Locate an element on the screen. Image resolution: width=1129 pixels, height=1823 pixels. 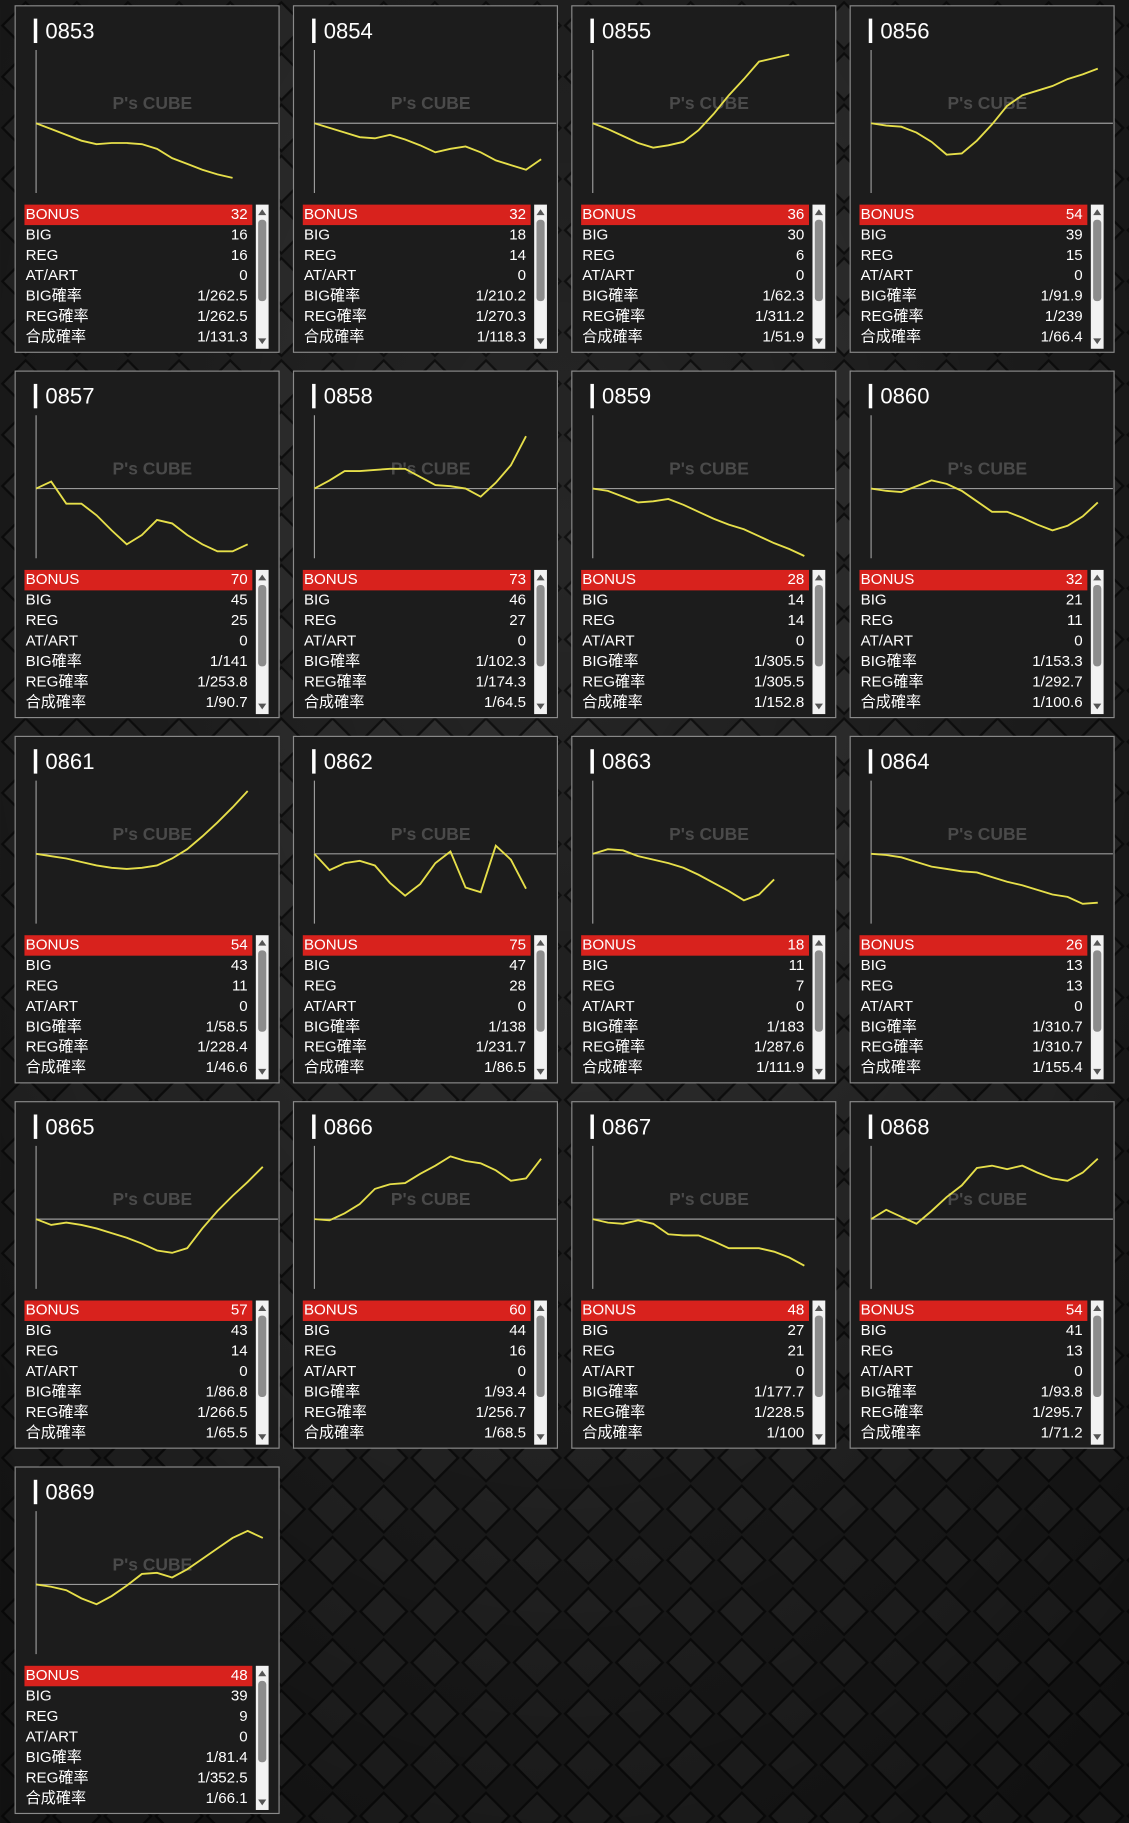
stat-value: 1/66.4 is located at coordinates (1062, 337).